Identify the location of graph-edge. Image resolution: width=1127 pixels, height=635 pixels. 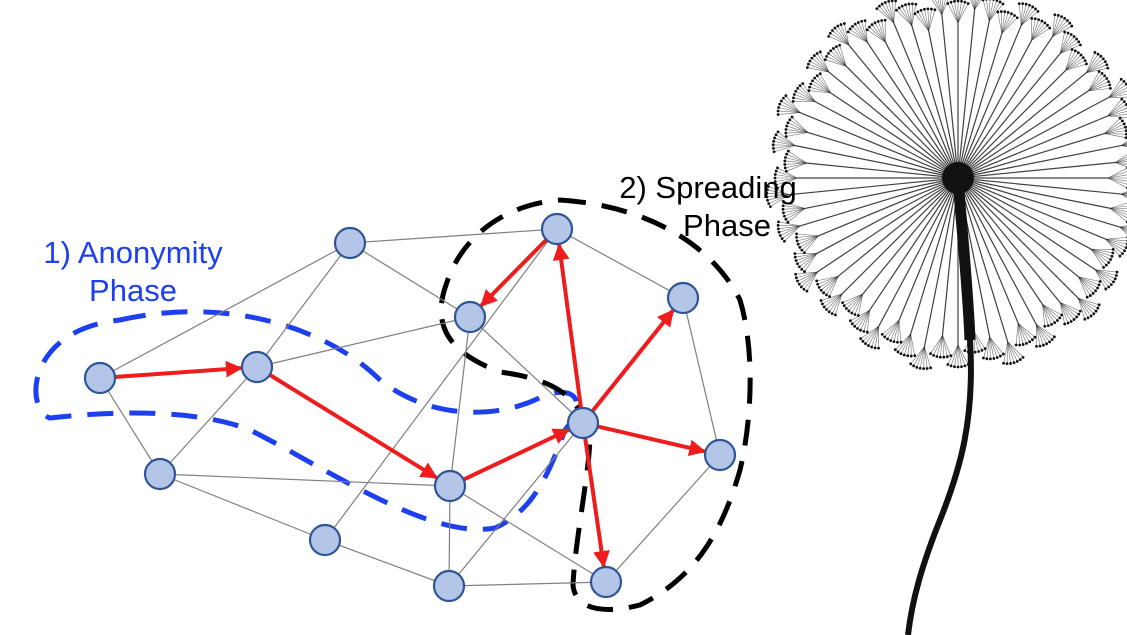
(526, 370).